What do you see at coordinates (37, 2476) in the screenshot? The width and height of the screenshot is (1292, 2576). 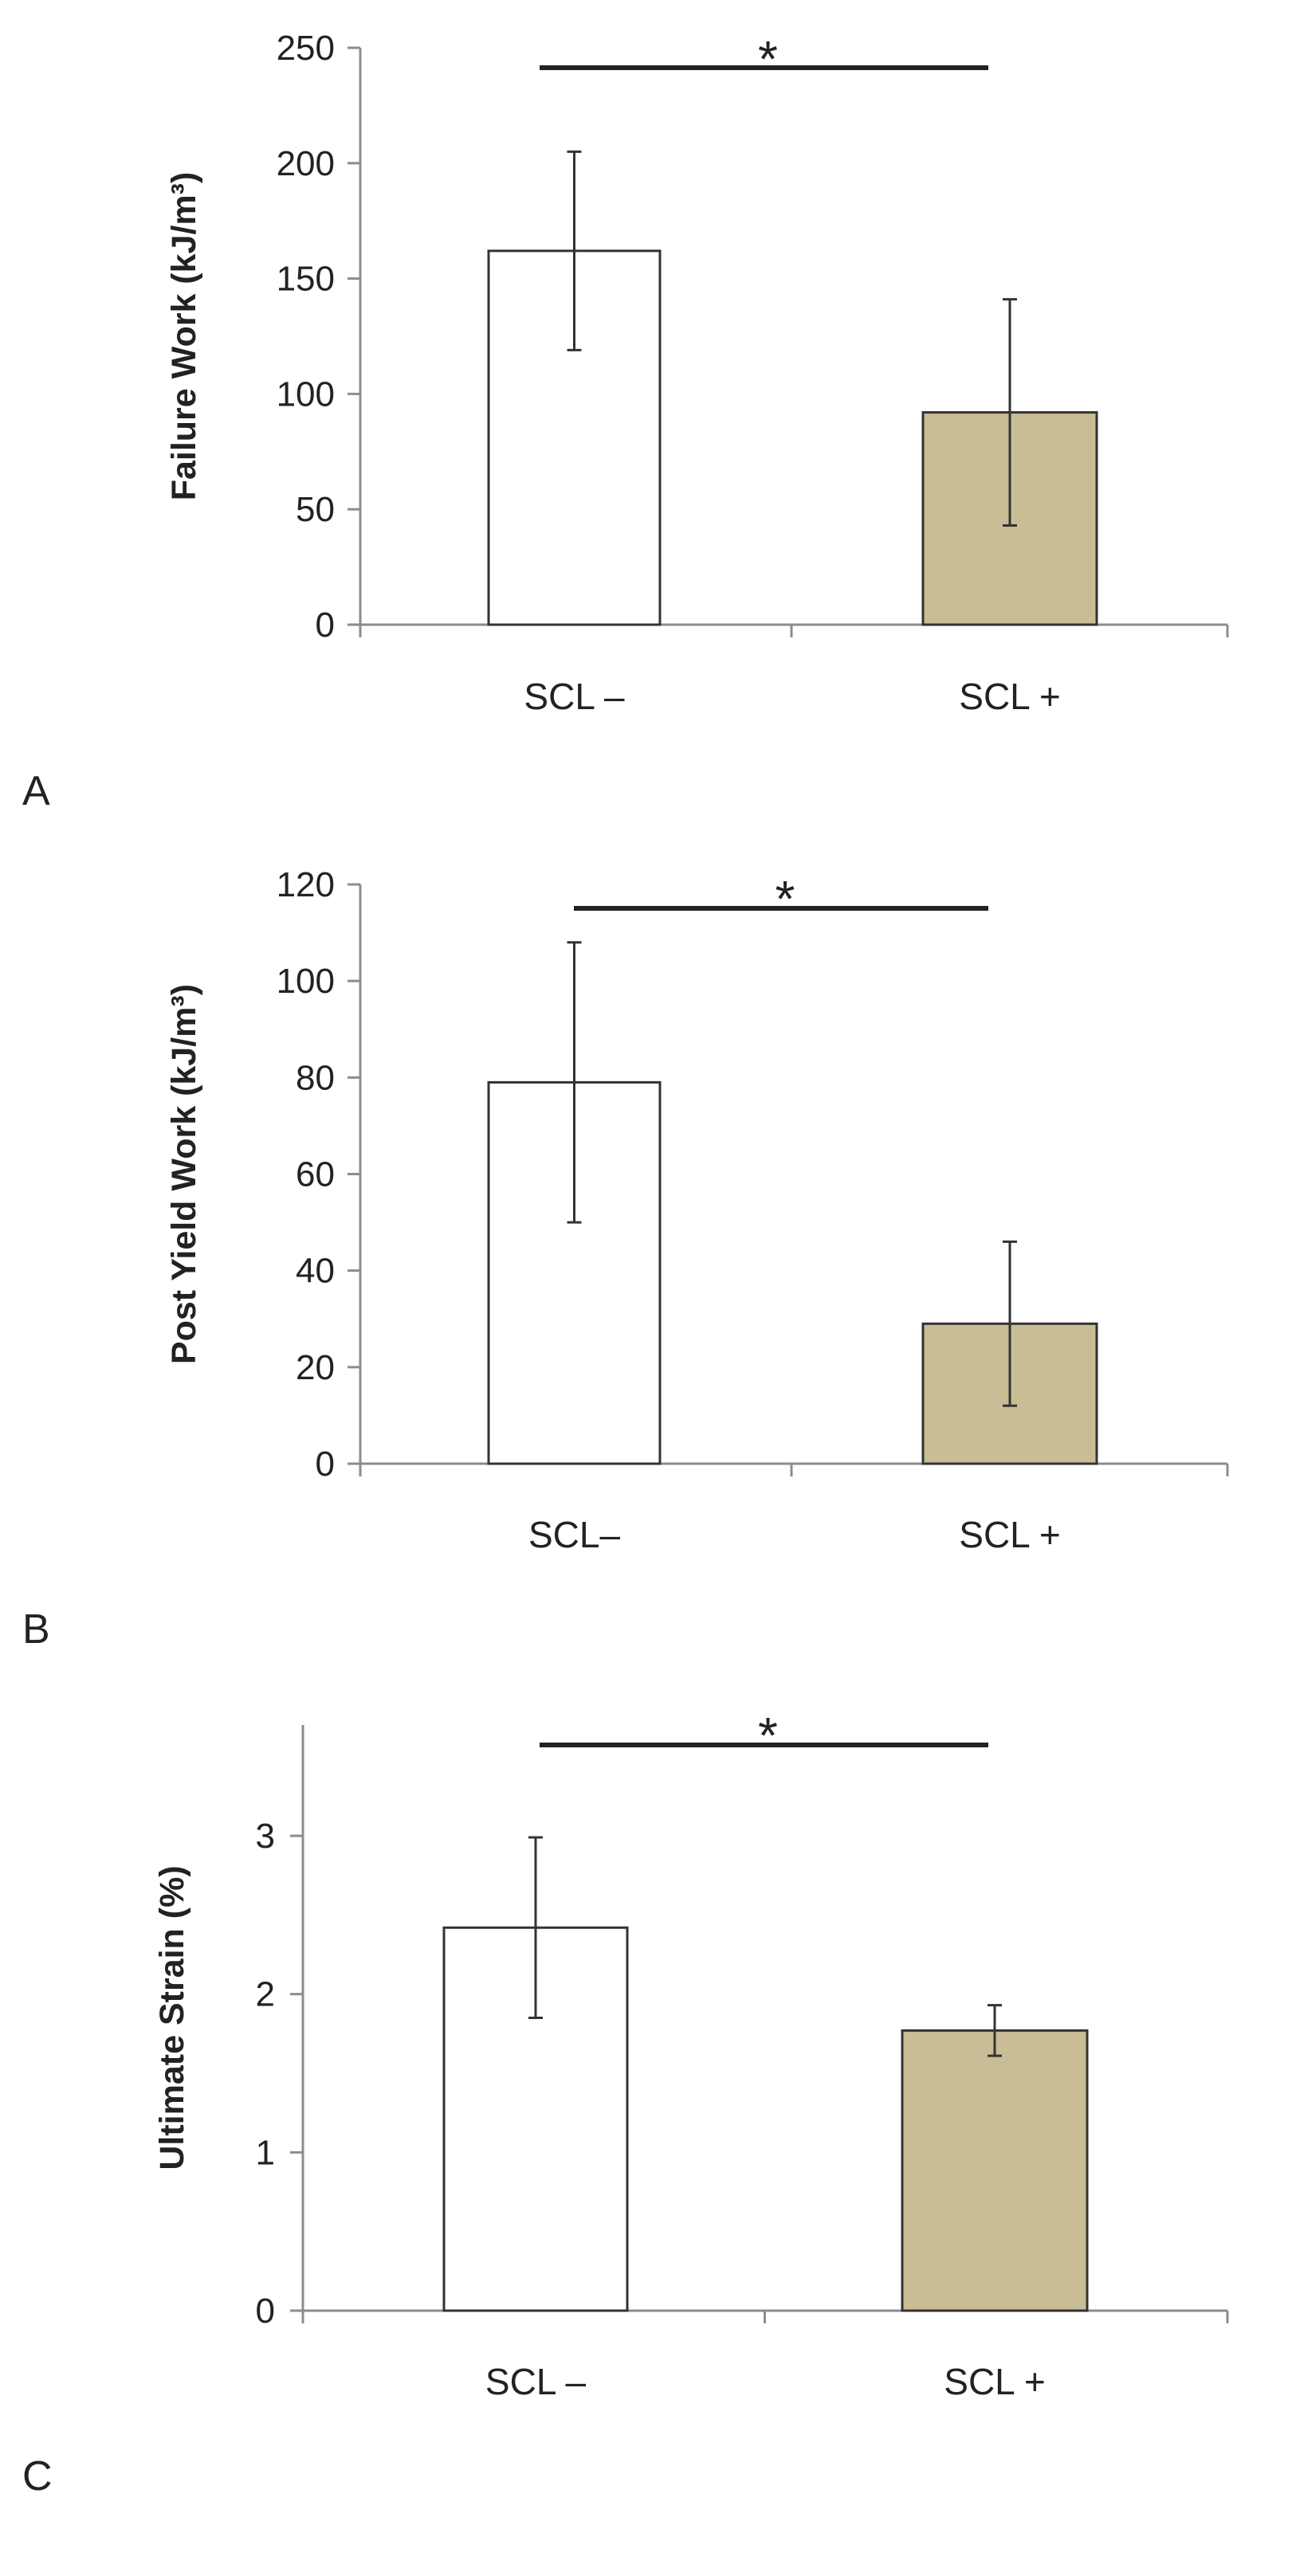 I see `panel-letter: C` at bounding box center [37, 2476].